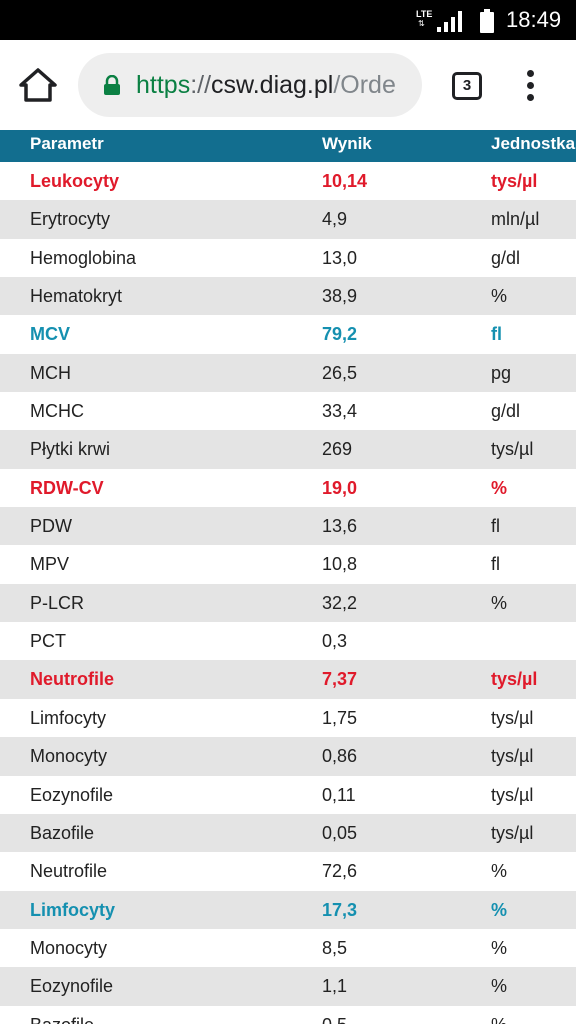 This screenshot has width=576, height=1024. I want to click on result-cell: 72,6, so click(340, 871).